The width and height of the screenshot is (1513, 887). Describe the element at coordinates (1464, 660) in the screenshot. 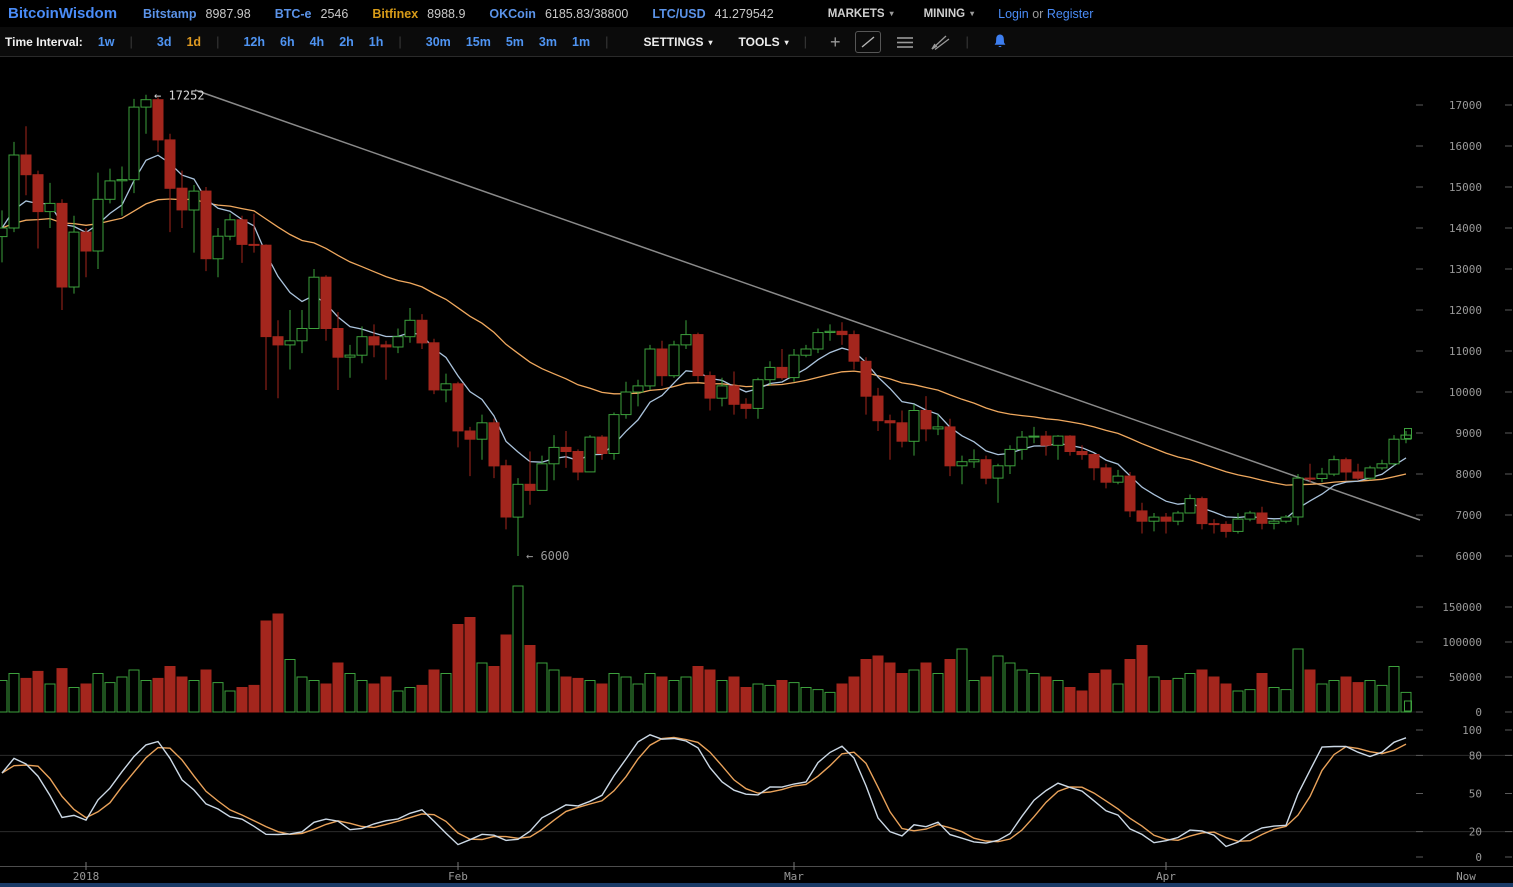

I see `volume-axis: 150000 100000 50000 0` at that location.